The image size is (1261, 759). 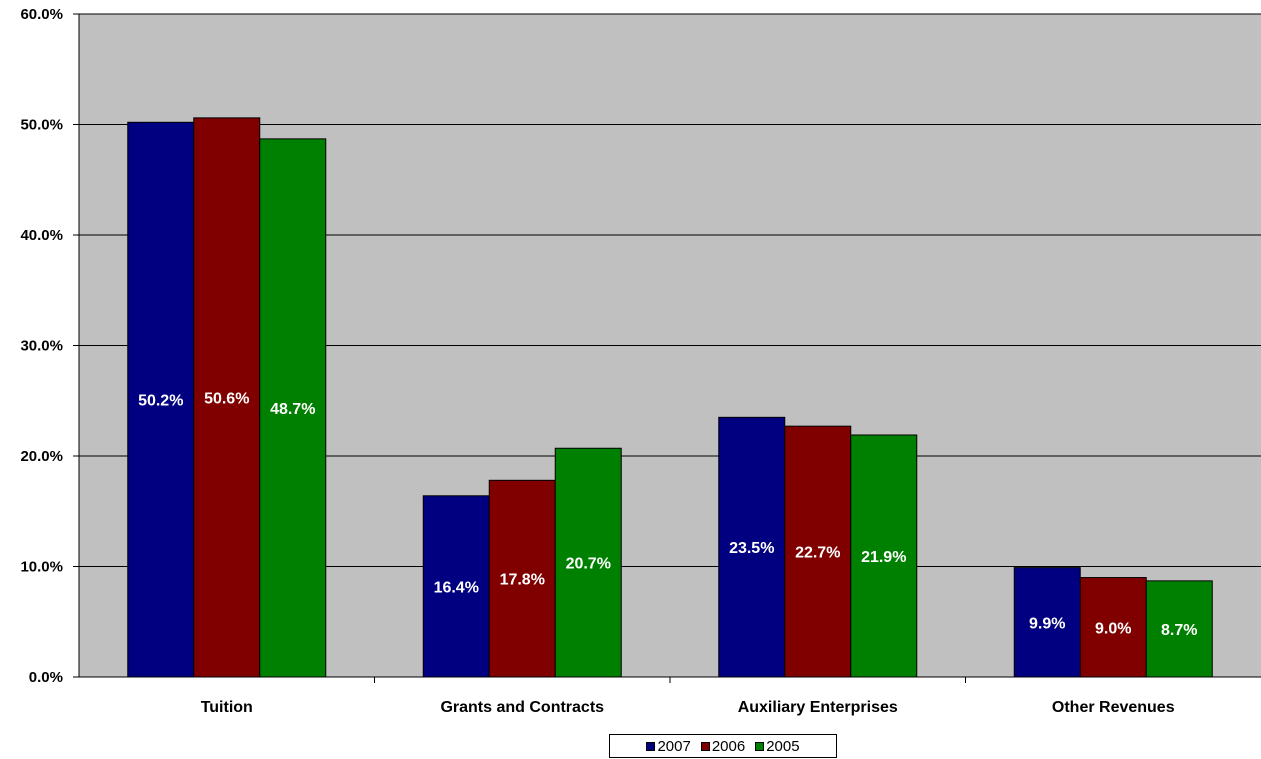 What do you see at coordinates (41, 125) in the screenshot?
I see `y-tick-label: 50.0%` at bounding box center [41, 125].